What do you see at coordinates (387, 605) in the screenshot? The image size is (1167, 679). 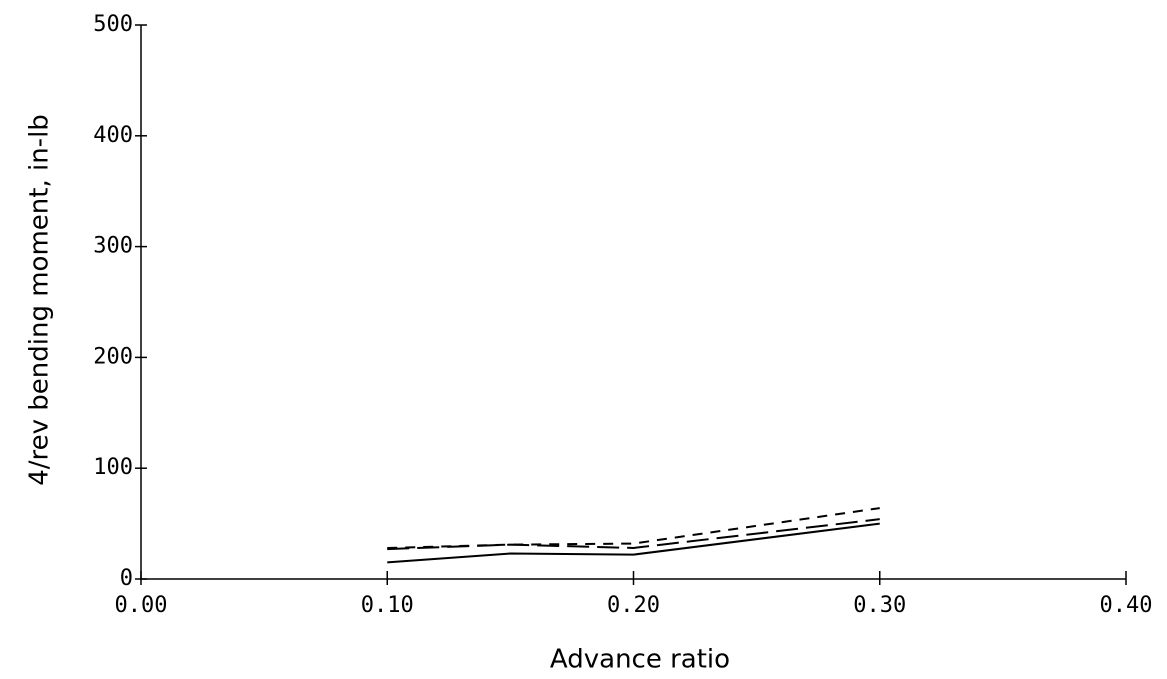 I see `x-tick-label: 0.10` at bounding box center [387, 605].